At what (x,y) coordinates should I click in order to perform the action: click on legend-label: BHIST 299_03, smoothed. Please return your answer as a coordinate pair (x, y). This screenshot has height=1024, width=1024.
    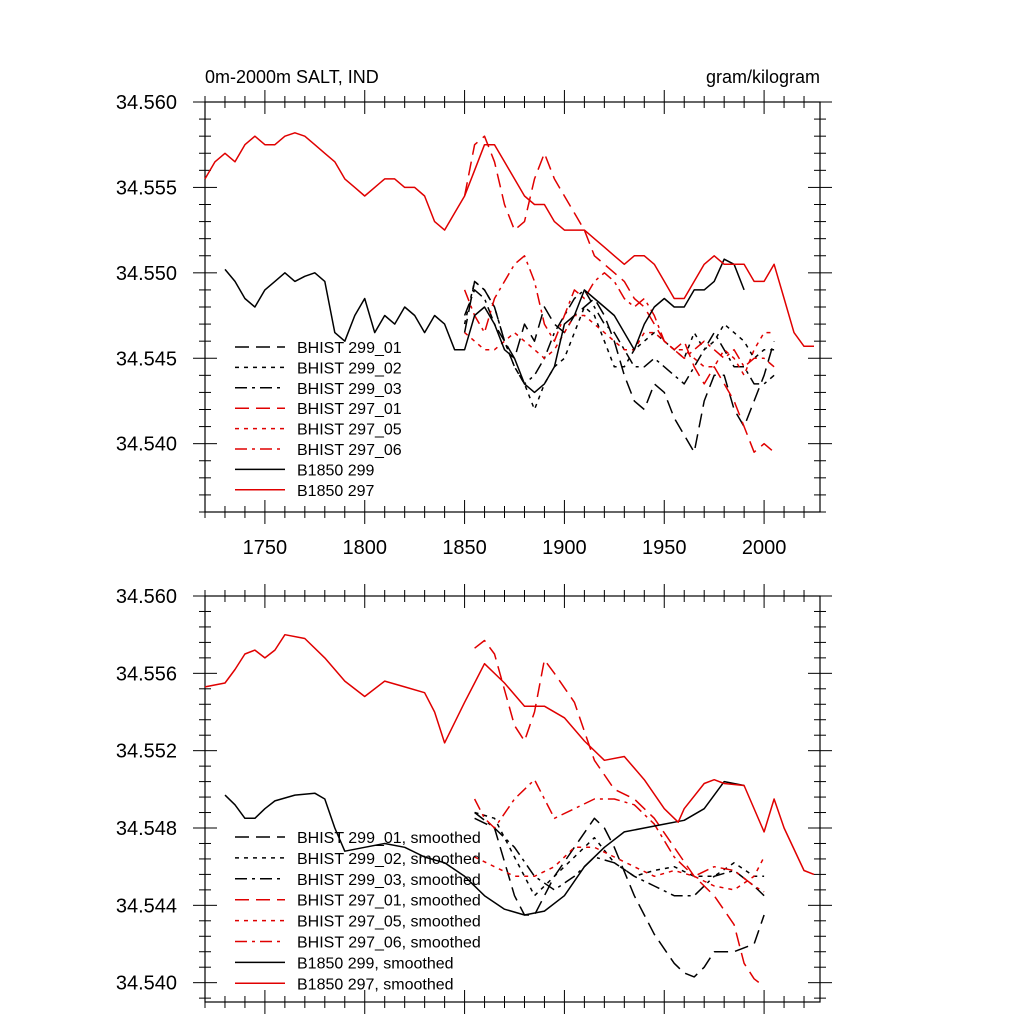
    Looking at the image, I should click on (389, 880).